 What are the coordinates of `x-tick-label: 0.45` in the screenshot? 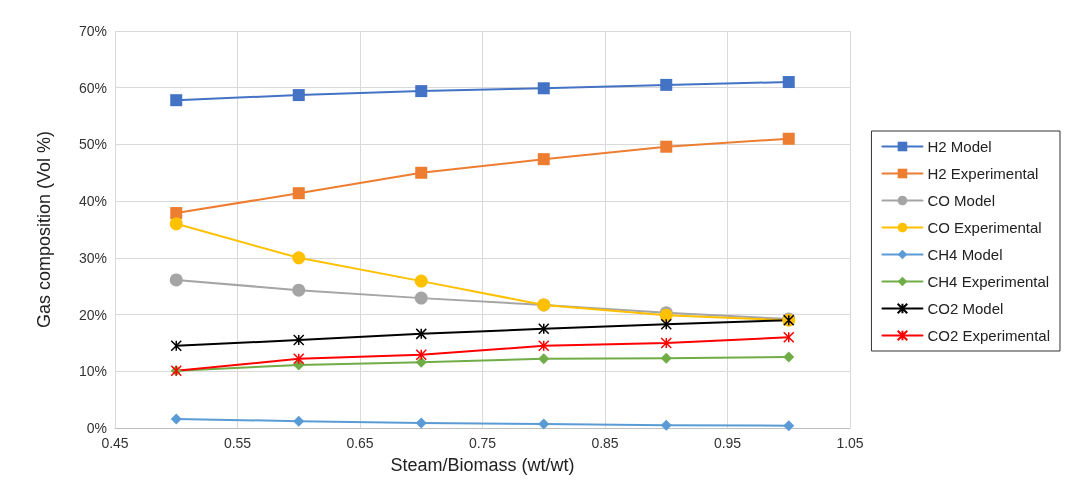 It's located at (115, 443).